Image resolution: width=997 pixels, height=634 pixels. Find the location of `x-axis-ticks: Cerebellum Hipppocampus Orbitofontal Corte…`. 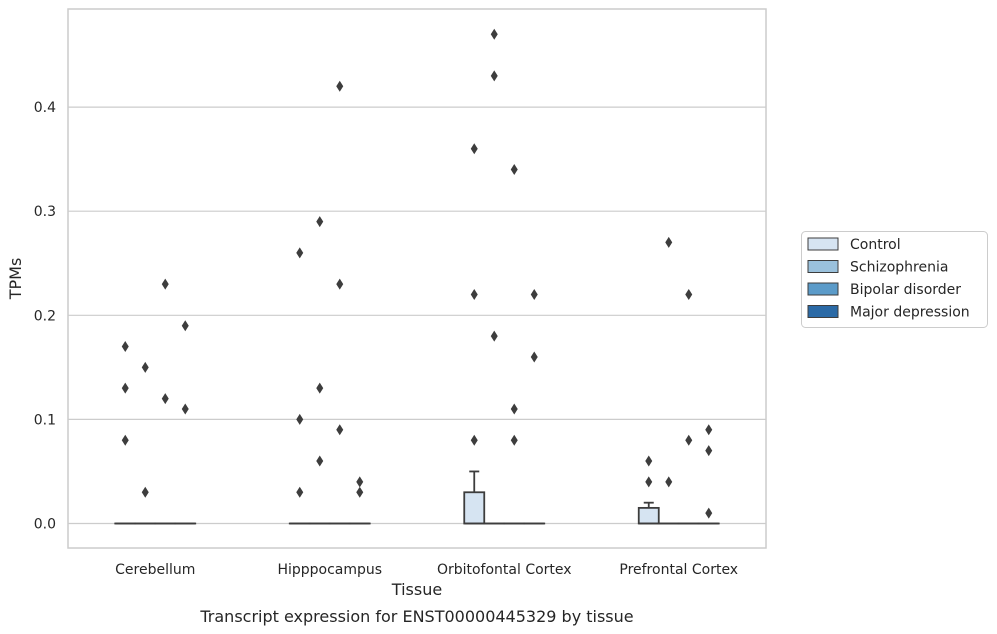

x-axis-ticks: Cerebellum Hipppocampus Orbitofontal Corte… is located at coordinates (426, 570).